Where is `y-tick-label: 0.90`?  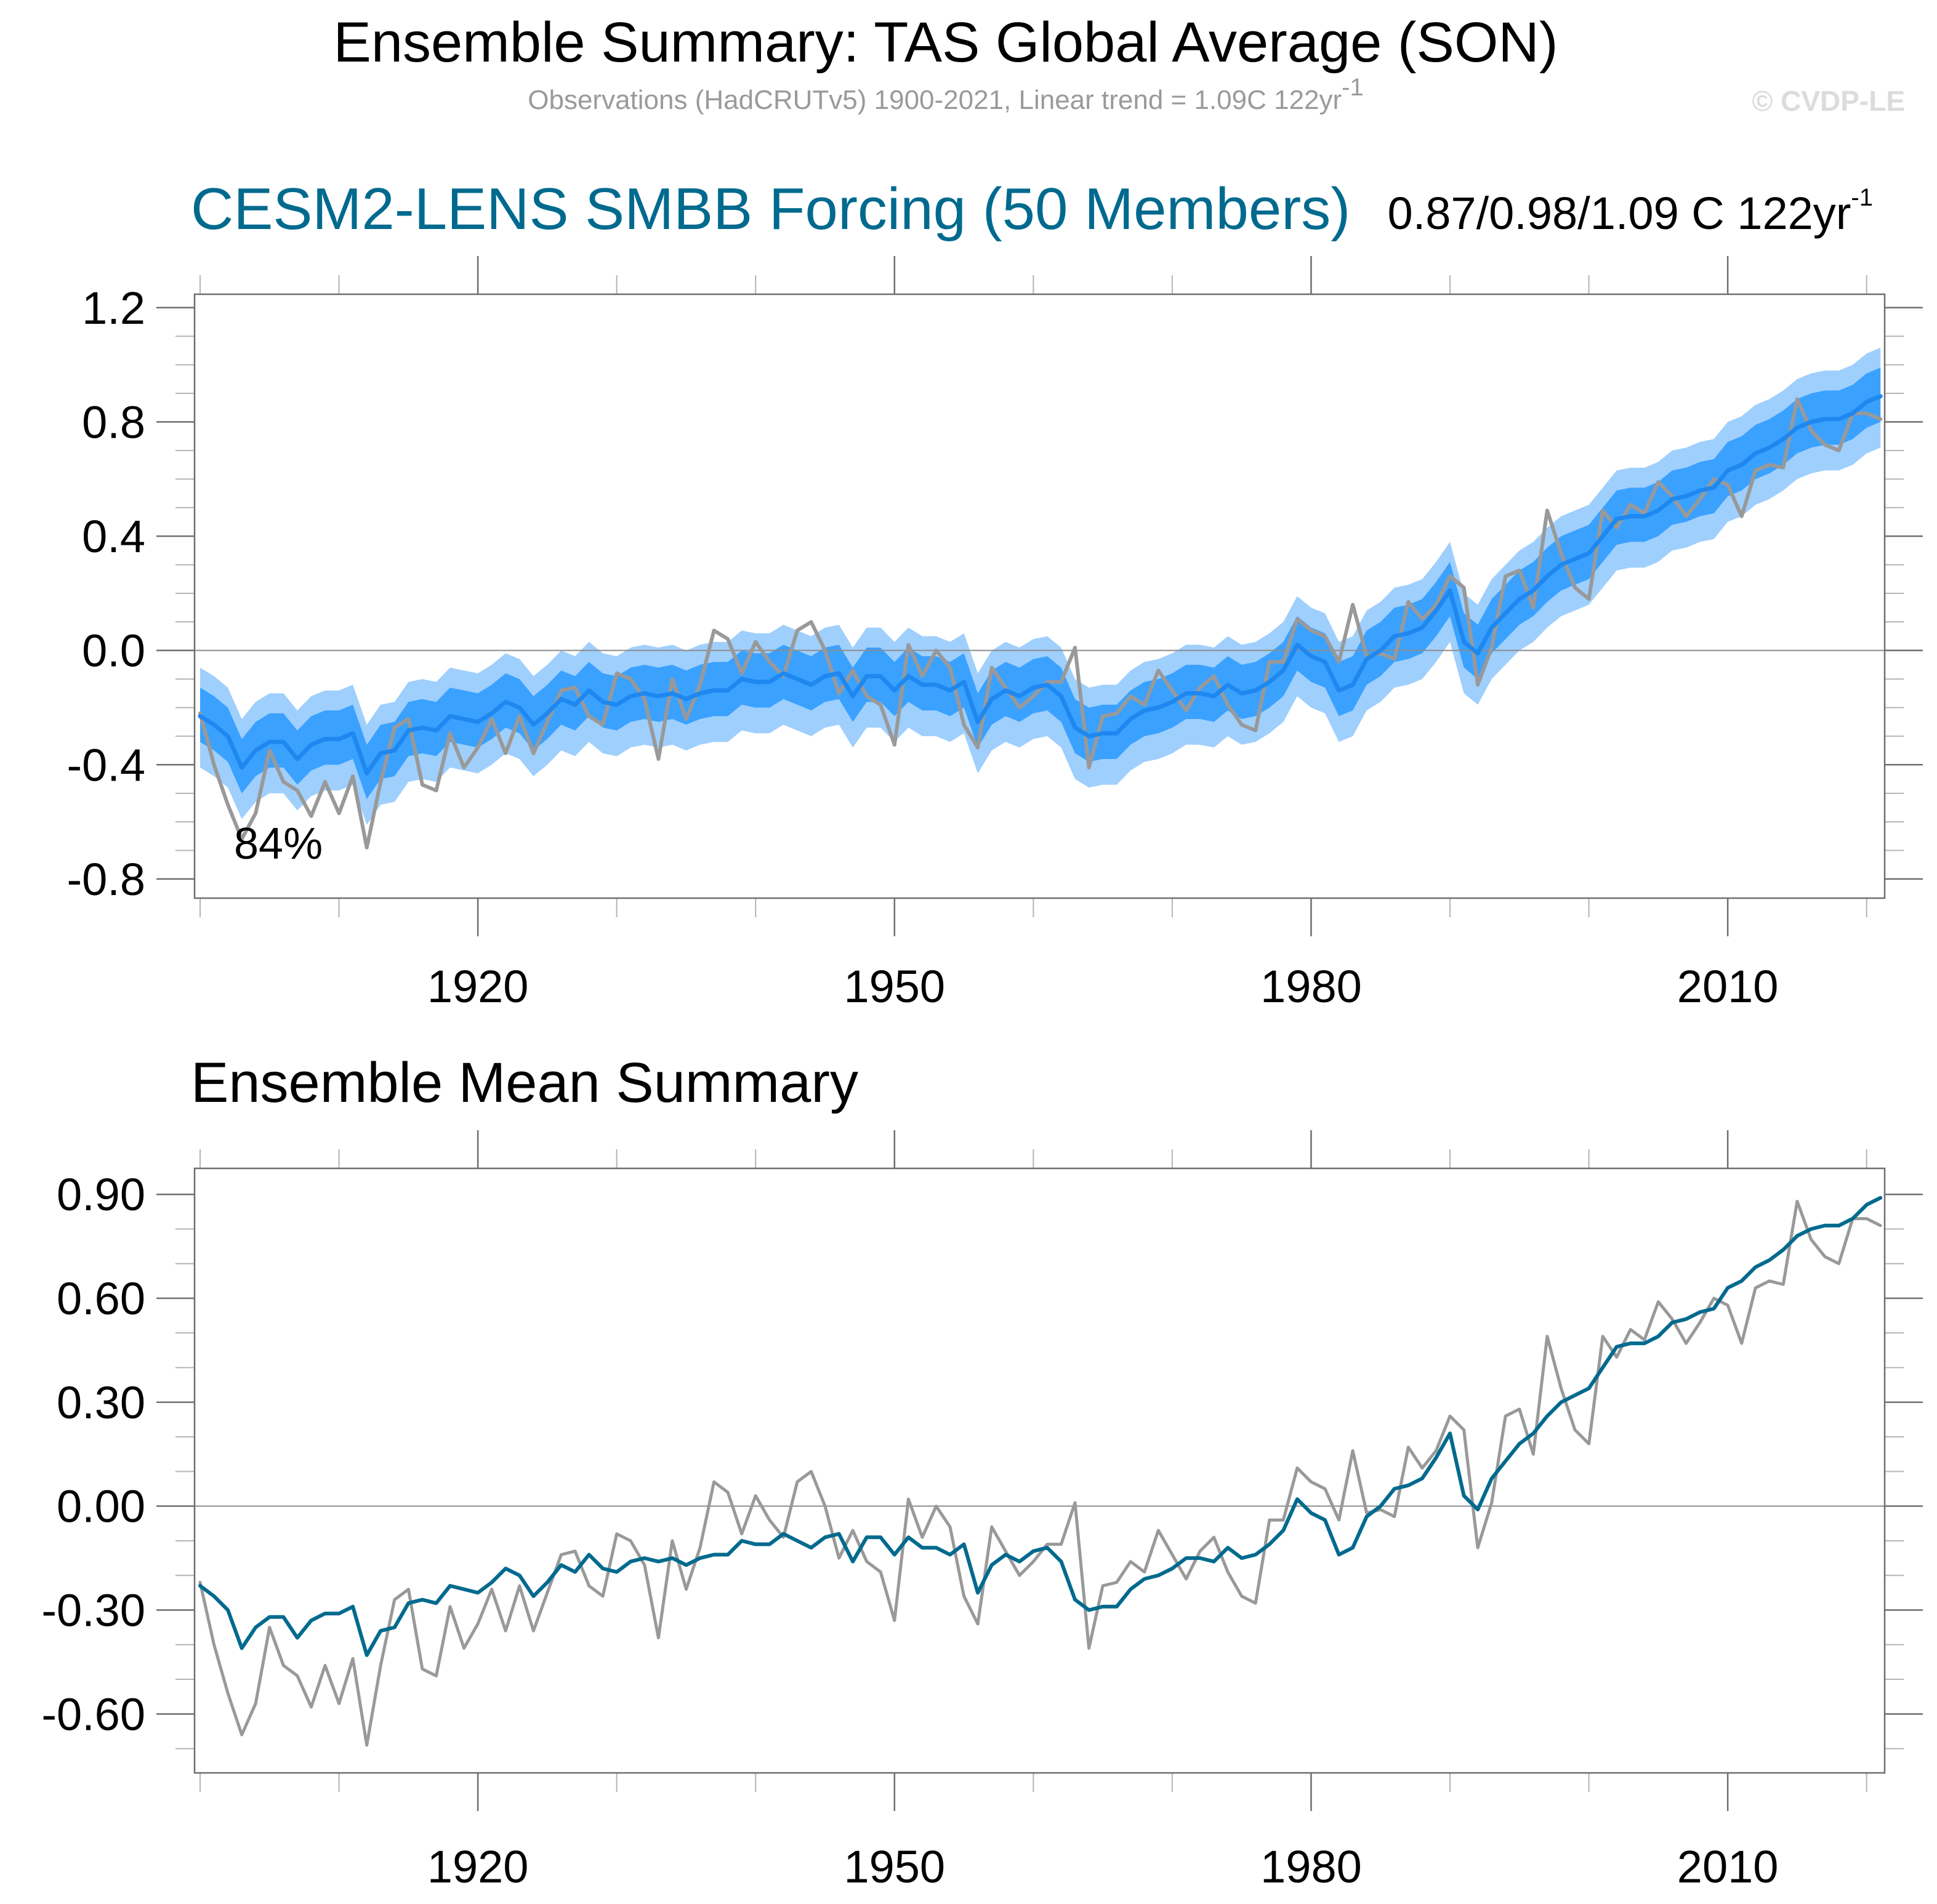 y-tick-label: 0.90 is located at coordinates (101, 1194).